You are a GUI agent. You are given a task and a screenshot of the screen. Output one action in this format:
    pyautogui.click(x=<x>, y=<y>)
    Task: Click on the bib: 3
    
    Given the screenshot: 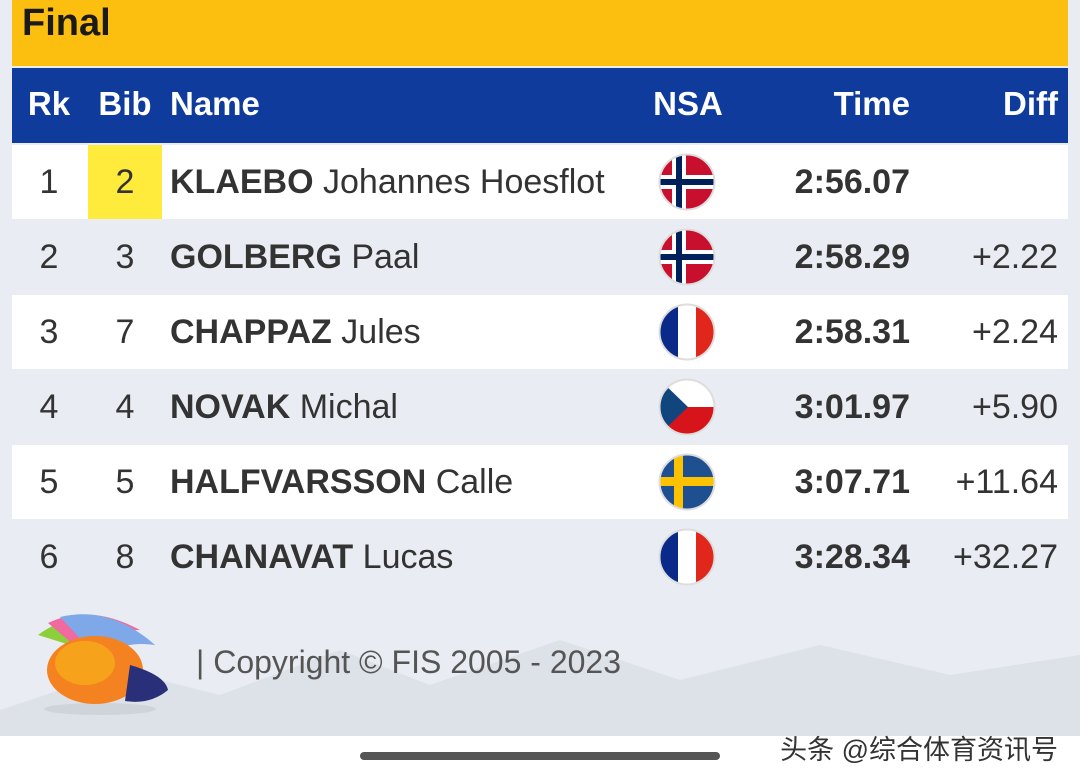 What is the action you would take?
    pyautogui.click(x=125, y=257)
    